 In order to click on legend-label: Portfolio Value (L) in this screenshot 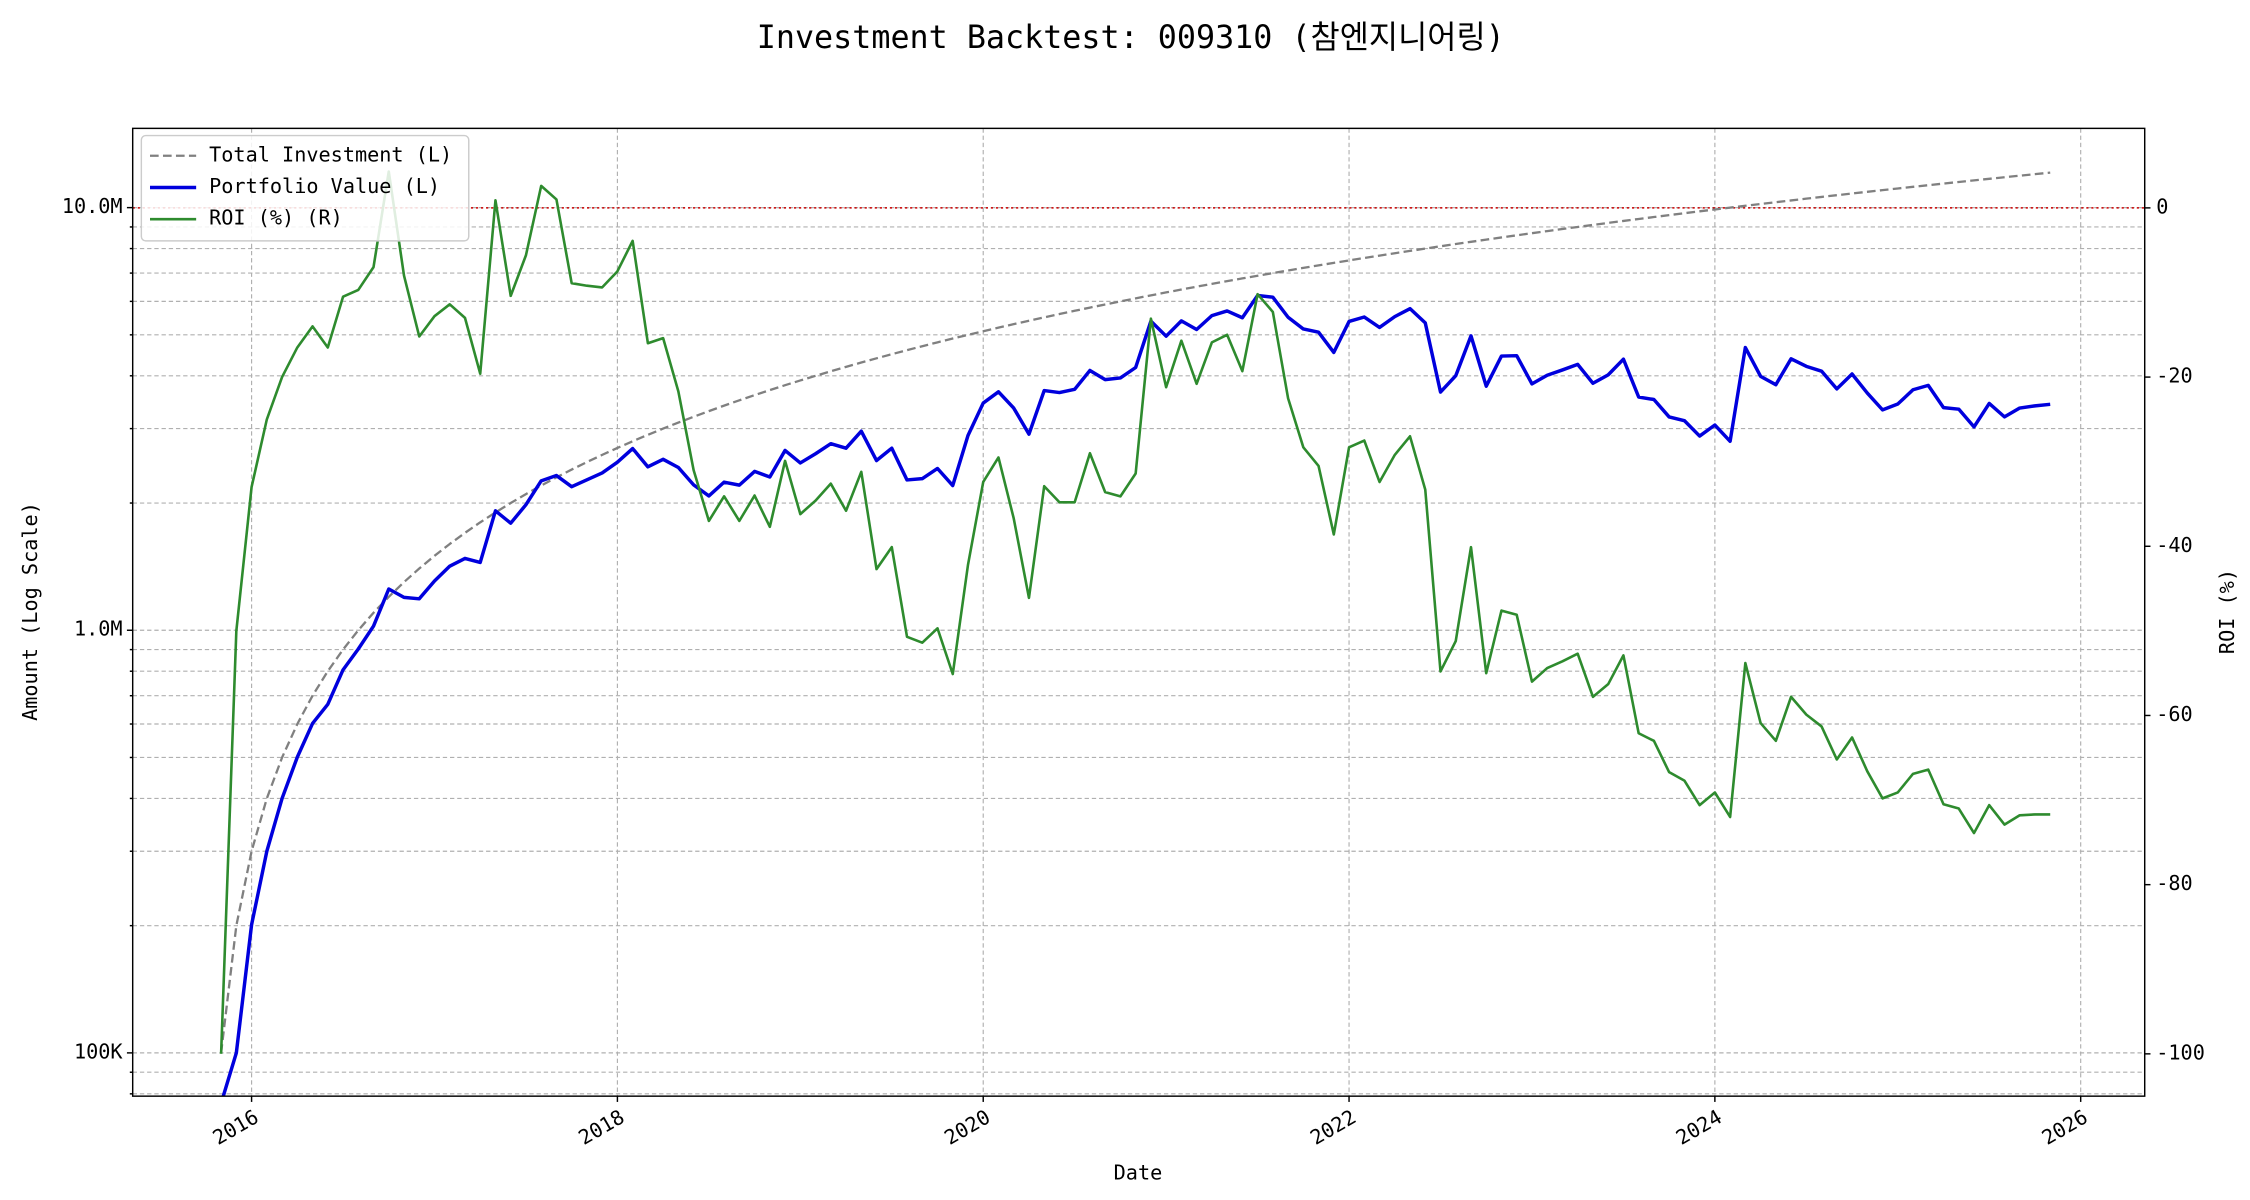, I will do `click(324, 186)`.